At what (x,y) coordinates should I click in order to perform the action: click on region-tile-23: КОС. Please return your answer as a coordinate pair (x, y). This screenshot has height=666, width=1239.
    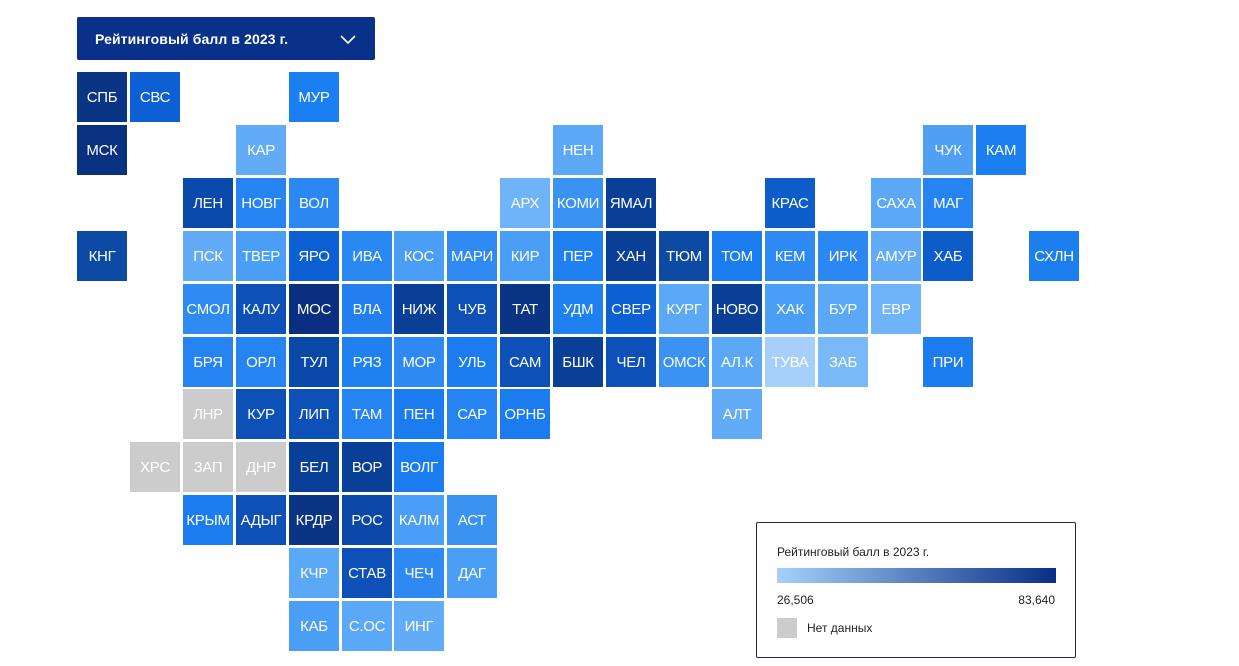
    Looking at the image, I should click on (419, 256).